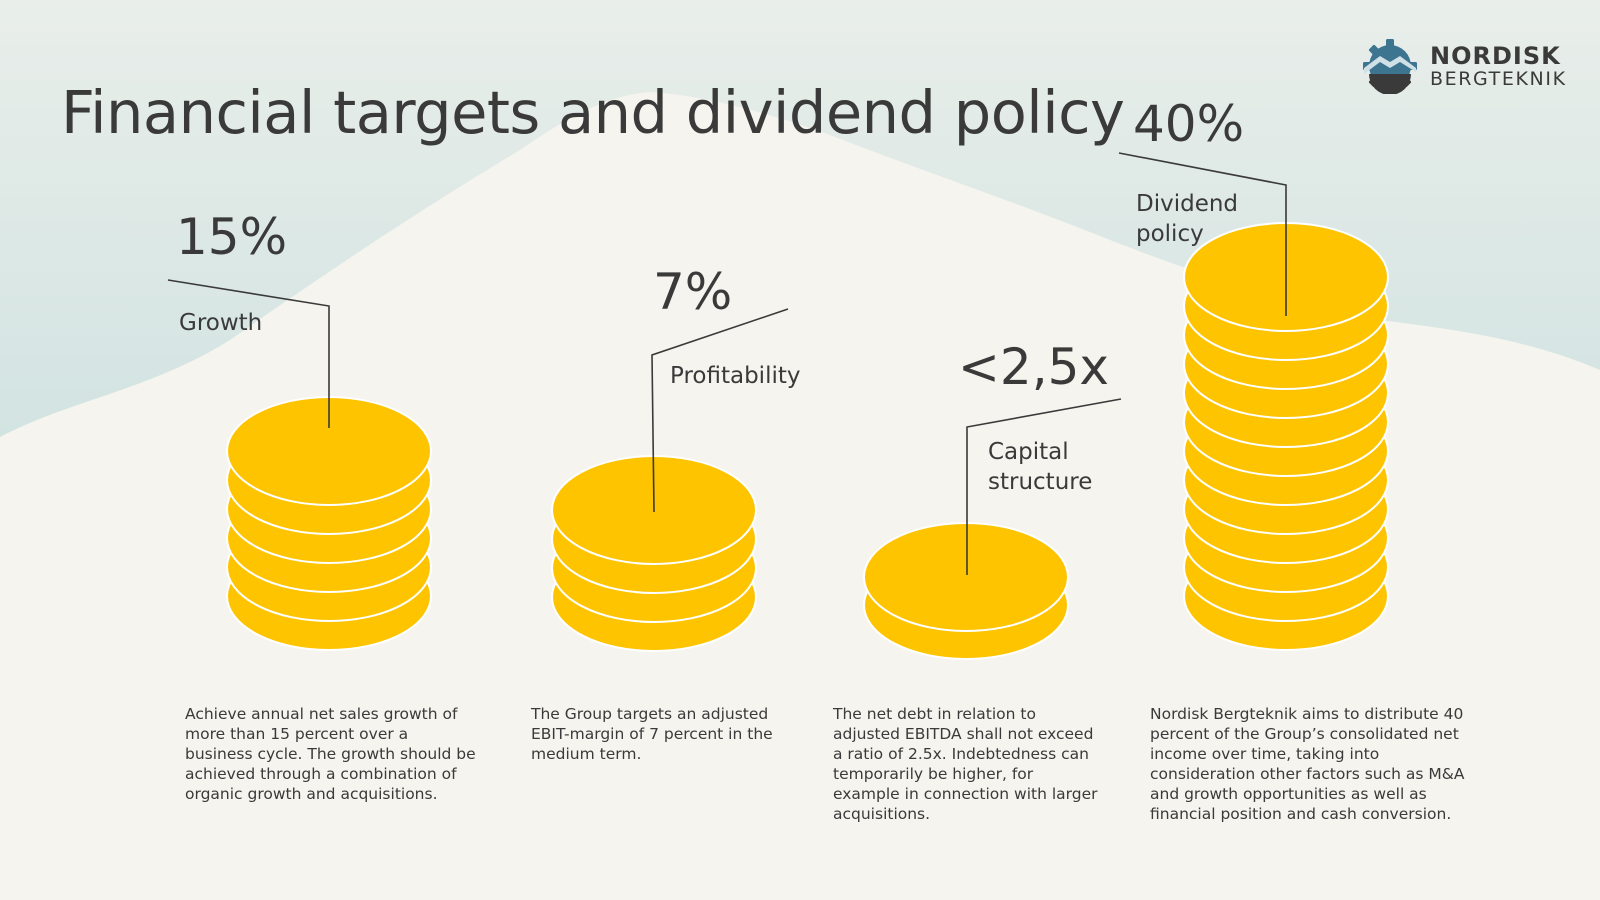 The height and width of the screenshot is (900, 1600). What do you see at coordinates (593, 112) in the screenshot?
I see `page-title: Financial targets and dividend policy` at bounding box center [593, 112].